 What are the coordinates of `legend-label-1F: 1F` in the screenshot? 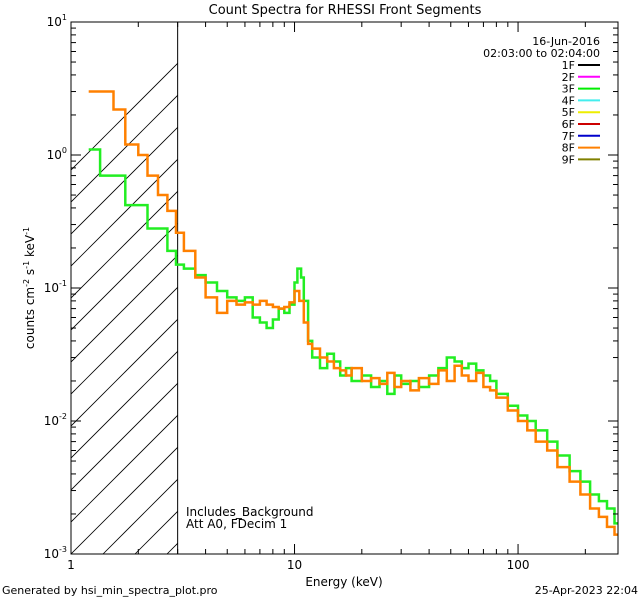 It's located at (568, 65).